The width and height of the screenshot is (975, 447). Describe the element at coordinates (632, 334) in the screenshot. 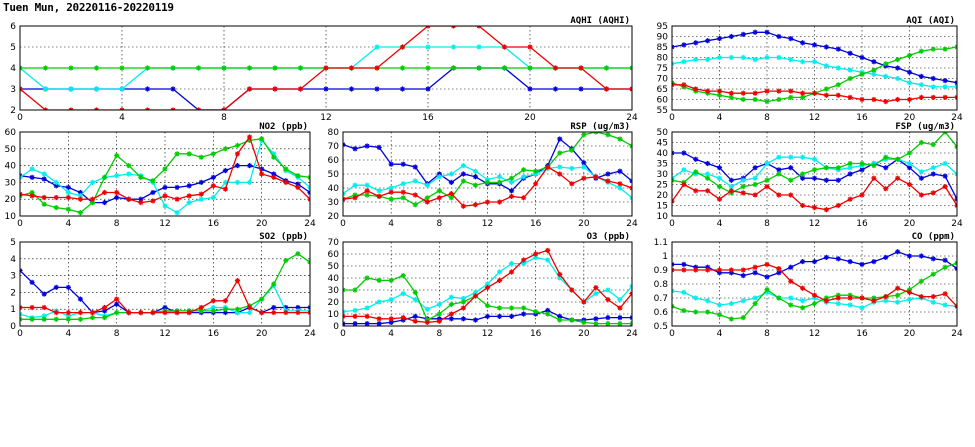

I see `x-tick-label: 24` at that location.